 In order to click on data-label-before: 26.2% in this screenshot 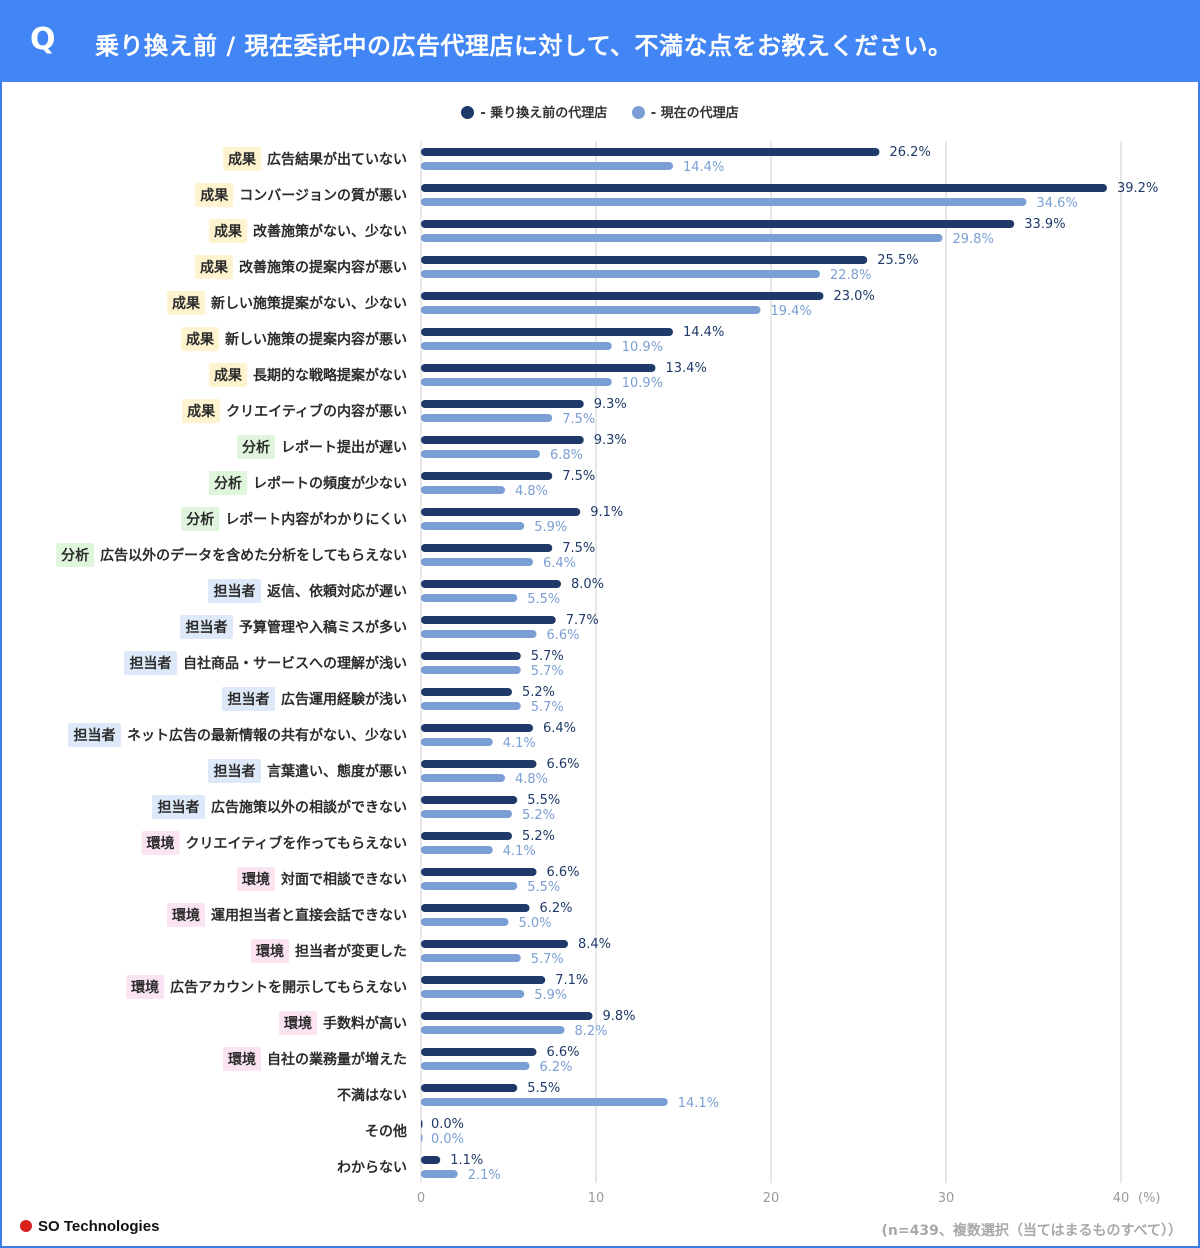, I will do `click(910, 152)`.